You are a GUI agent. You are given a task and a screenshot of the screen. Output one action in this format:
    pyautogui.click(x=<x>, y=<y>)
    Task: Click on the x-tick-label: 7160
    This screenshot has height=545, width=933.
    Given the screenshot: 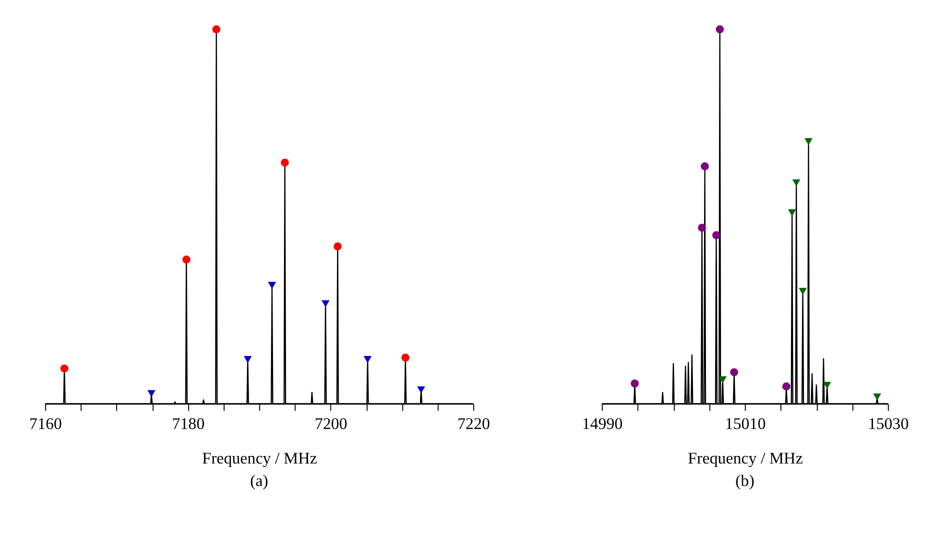 What is the action you would take?
    pyautogui.click(x=45, y=424)
    